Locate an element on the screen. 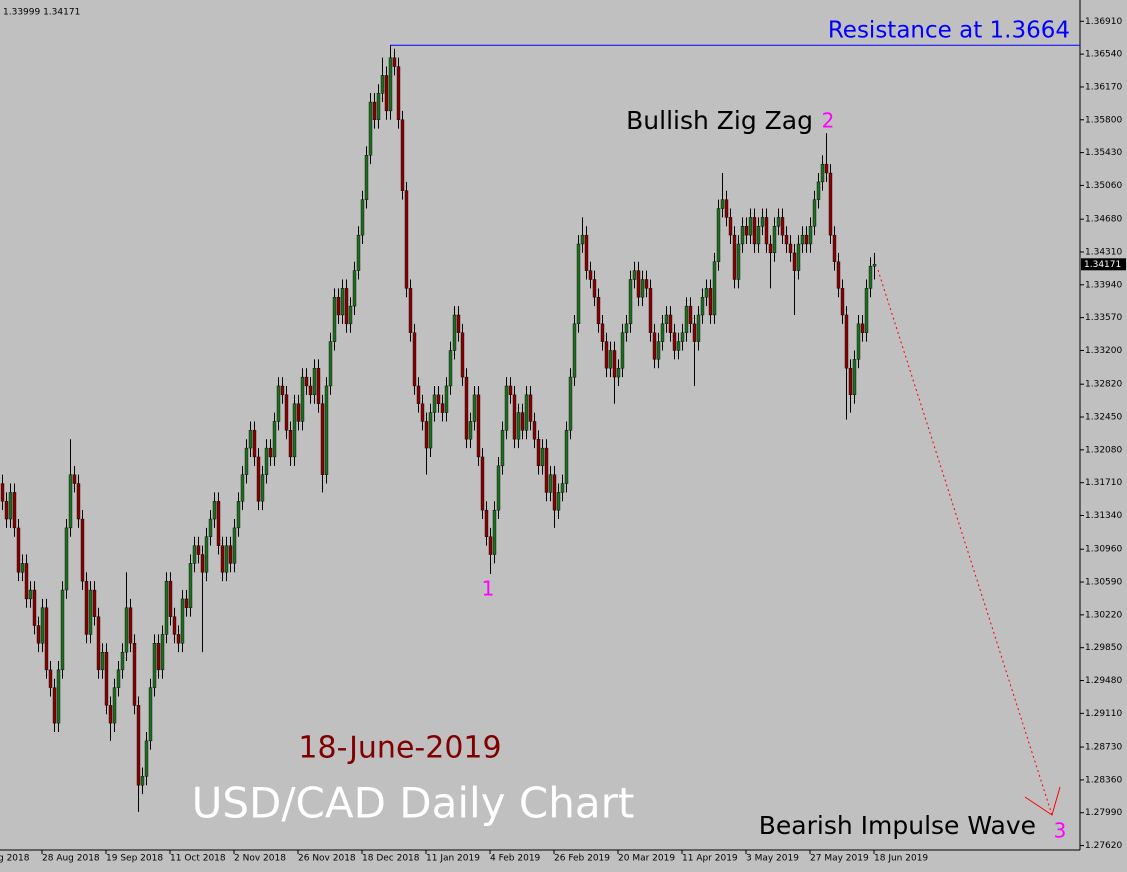  x-tick-label: 20 Mar 2019 is located at coordinates (646, 859).